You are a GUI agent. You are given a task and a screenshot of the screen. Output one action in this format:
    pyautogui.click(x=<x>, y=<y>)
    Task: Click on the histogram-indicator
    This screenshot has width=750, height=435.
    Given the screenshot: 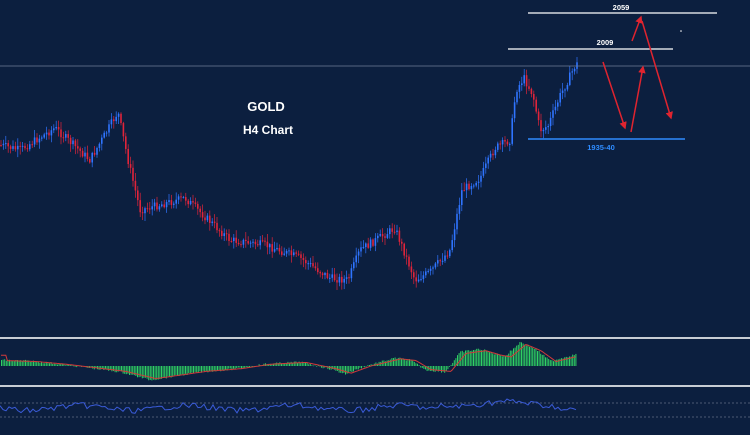 What is the action you would take?
    pyautogui.click(x=289, y=361)
    